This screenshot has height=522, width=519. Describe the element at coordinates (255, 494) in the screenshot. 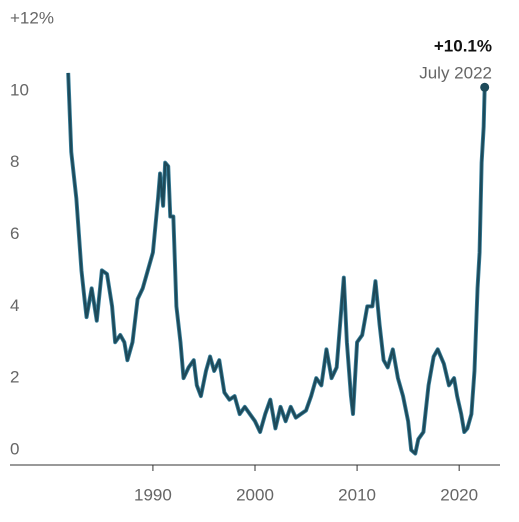

I see `x-tick-label: 2000` at that location.